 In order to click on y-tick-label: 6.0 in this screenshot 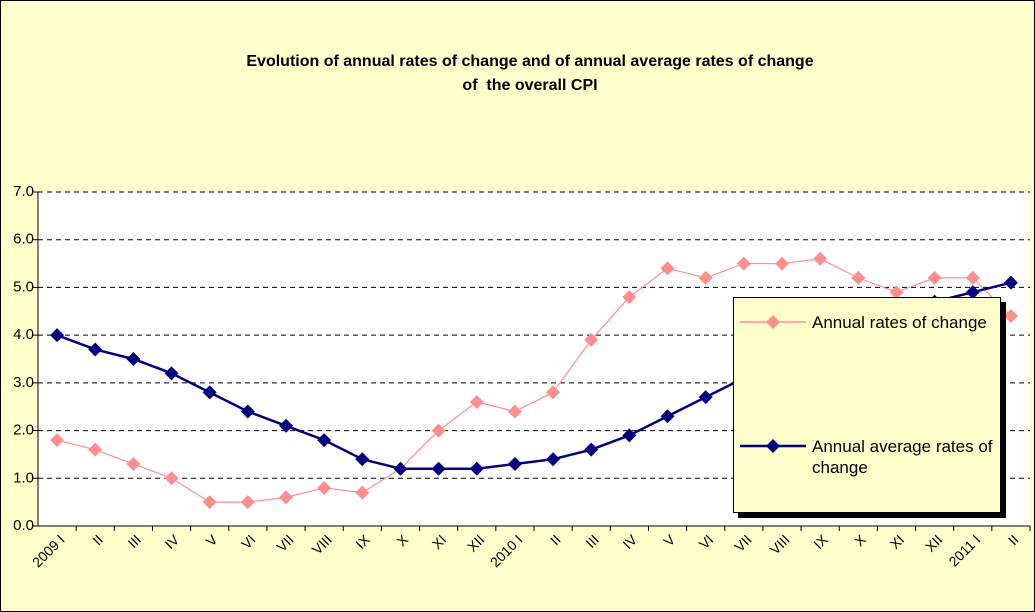, I will do `click(23, 239)`.